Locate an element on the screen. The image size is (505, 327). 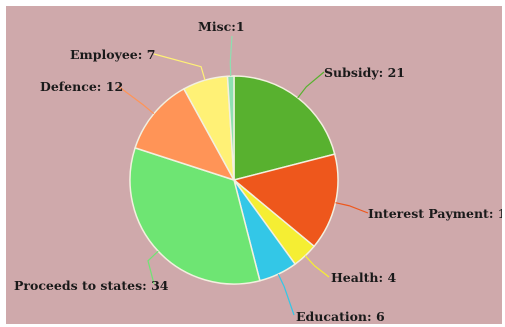
pie-slice-proceeds-to-states is located at coordinates (195, 215).